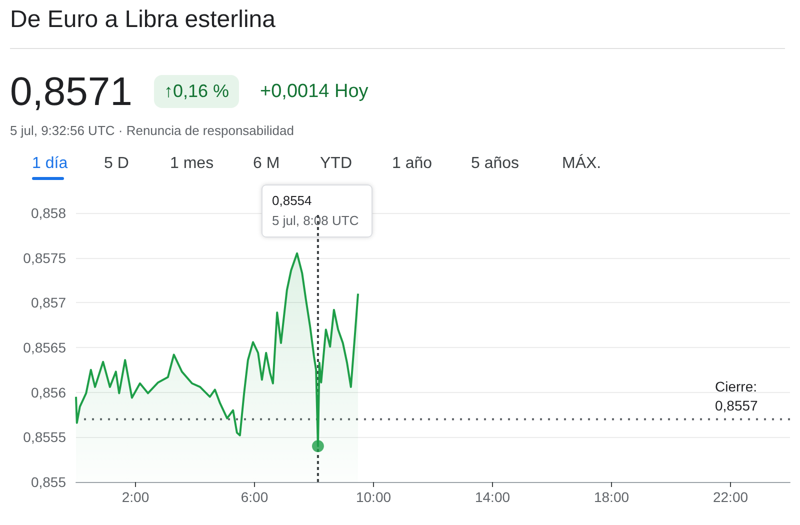  I want to click on text: 0,8571, so click(71, 92).